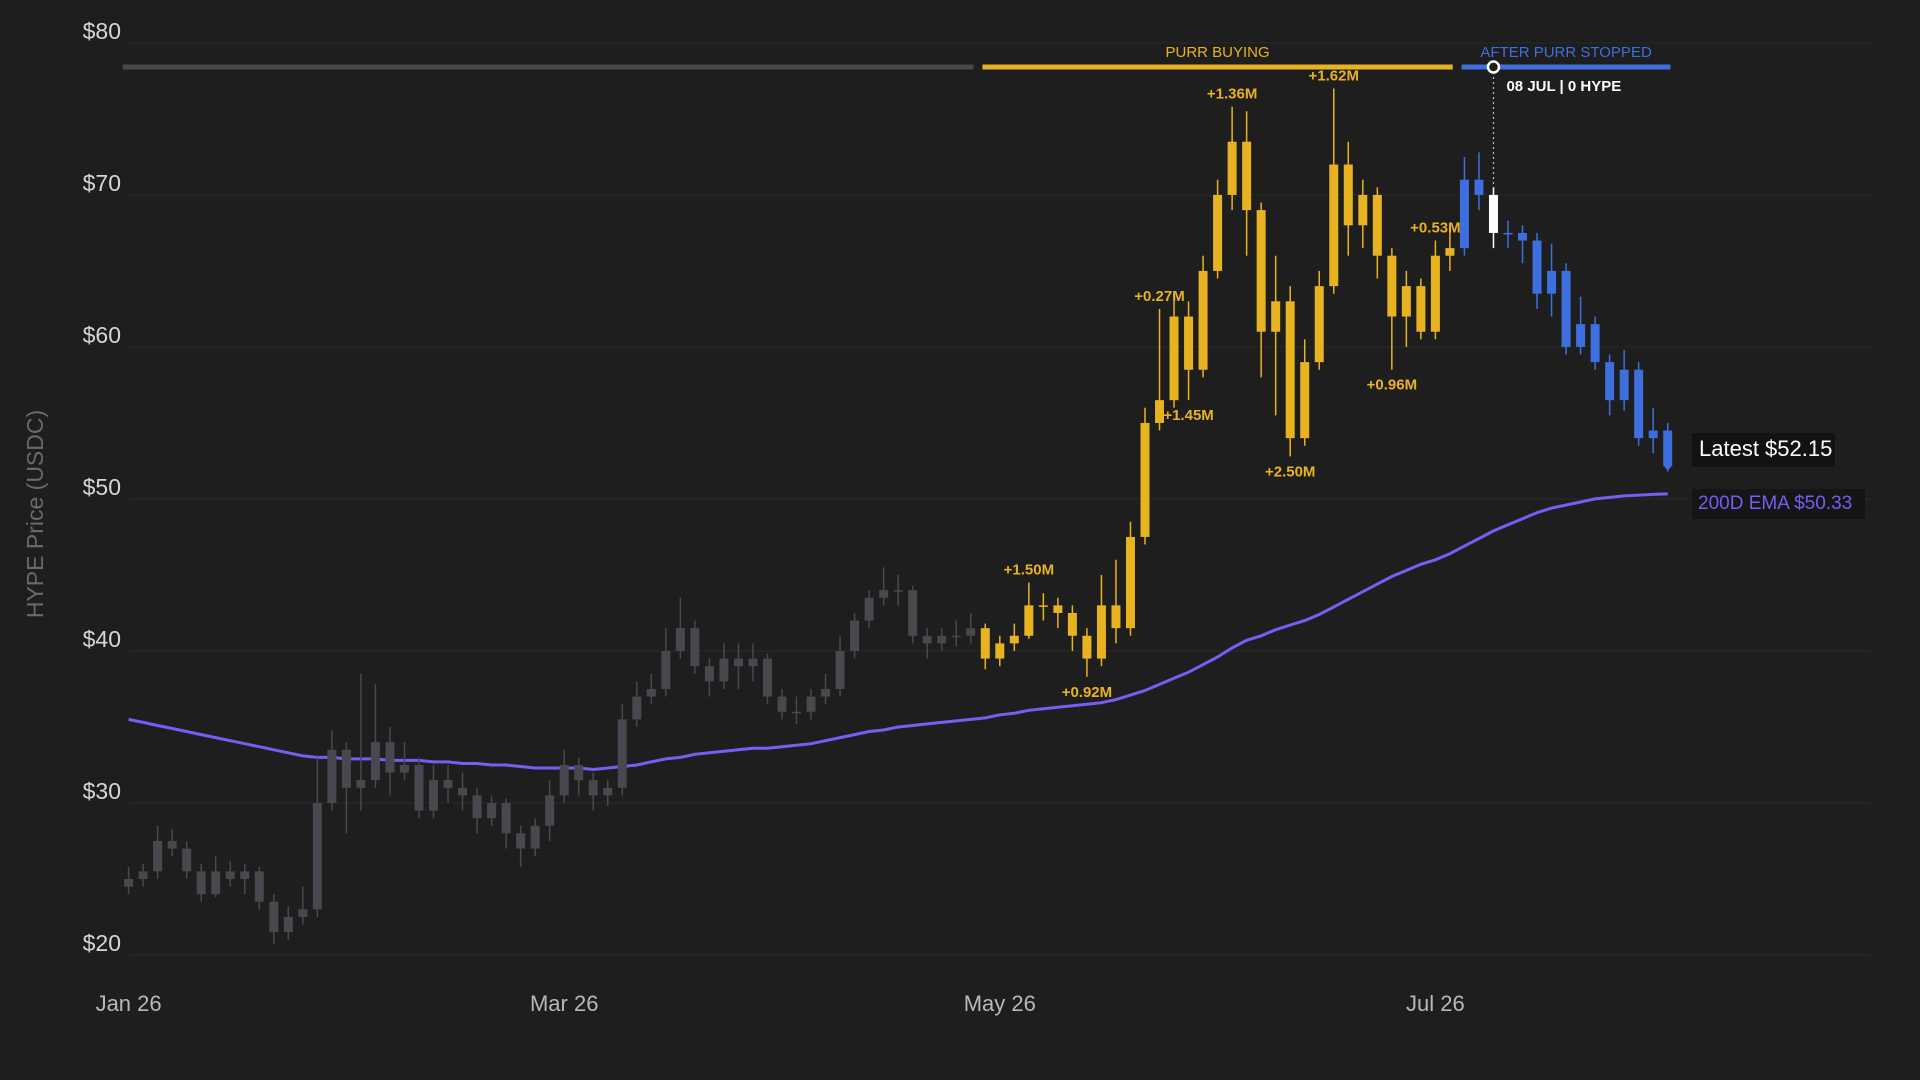  Describe the element at coordinates (1667, 466) in the screenshot. I see `latest-dot` at that location.